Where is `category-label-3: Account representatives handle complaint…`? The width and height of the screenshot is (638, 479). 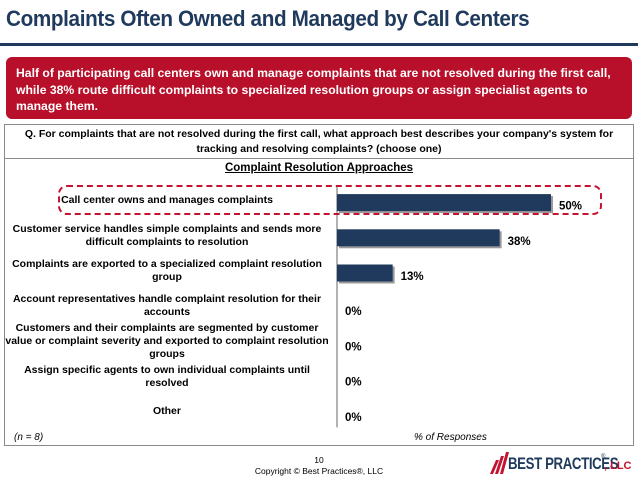
category-label-3: Account representatives handle complaint… is located at coordinates (167, 306).